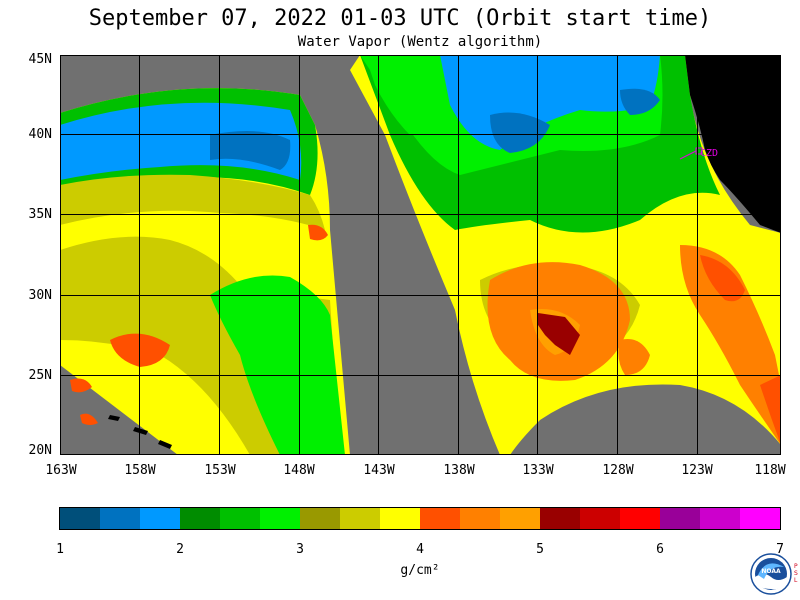 The width and height of the screenshot is (800, 600). Describe the element at coordinates (420, 570) in the screenshot. I see `colorbar-units: g/cm²` at that location.